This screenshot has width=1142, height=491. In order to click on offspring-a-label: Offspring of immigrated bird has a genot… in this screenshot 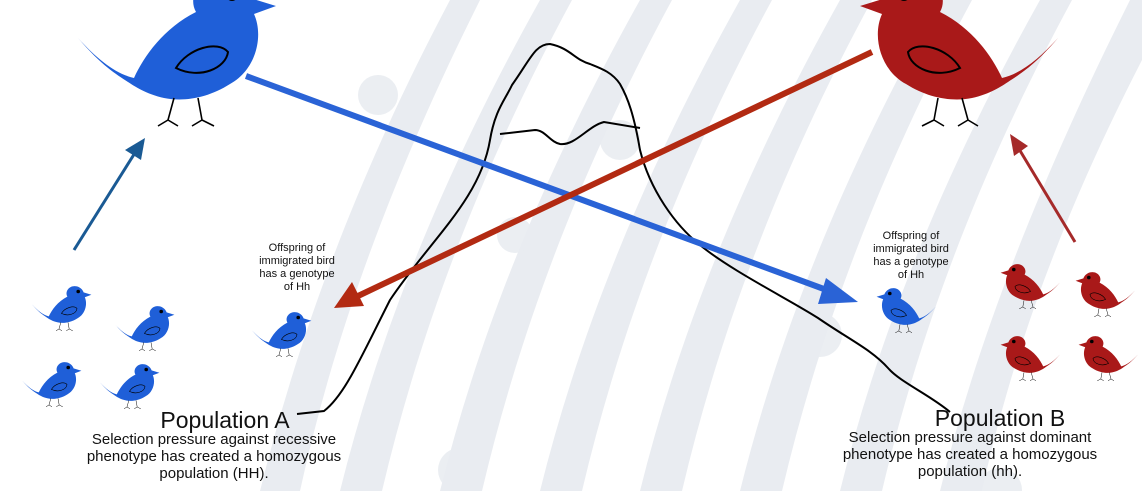, I will do `click(297, 268)`.